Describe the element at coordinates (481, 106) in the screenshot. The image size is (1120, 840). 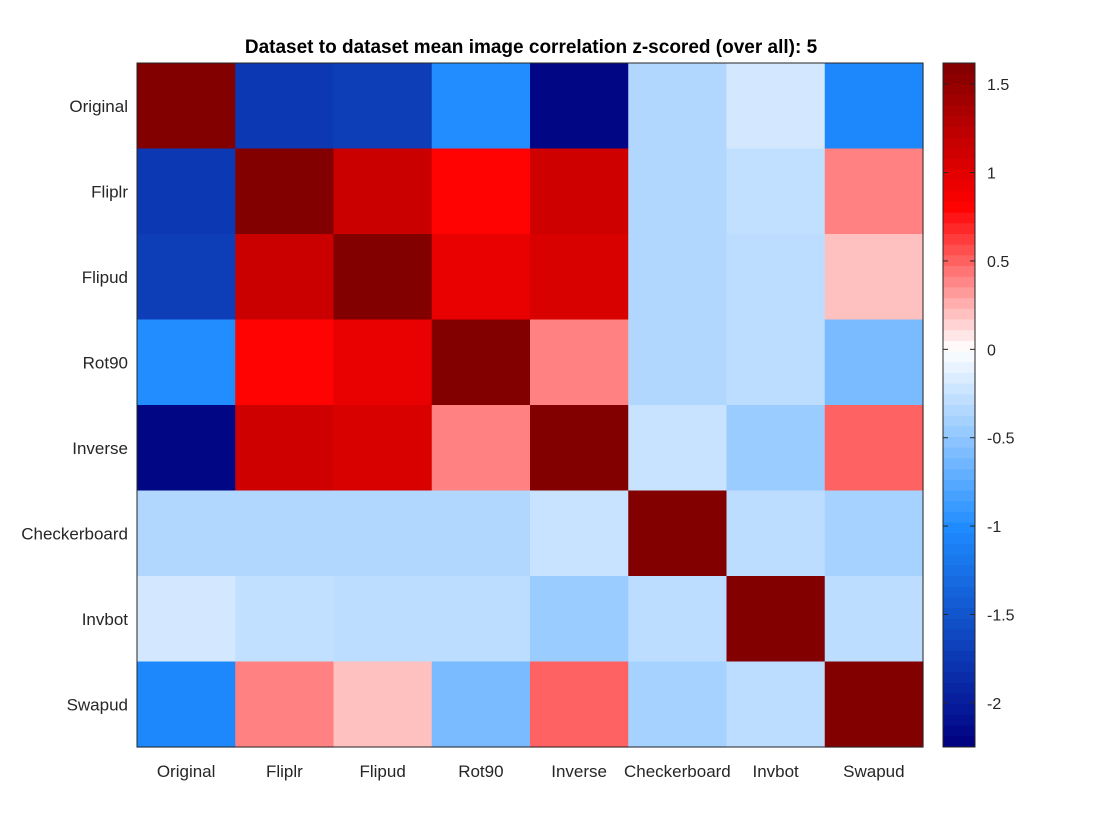
I see `heatmap-cell-original-rot90` at that location.